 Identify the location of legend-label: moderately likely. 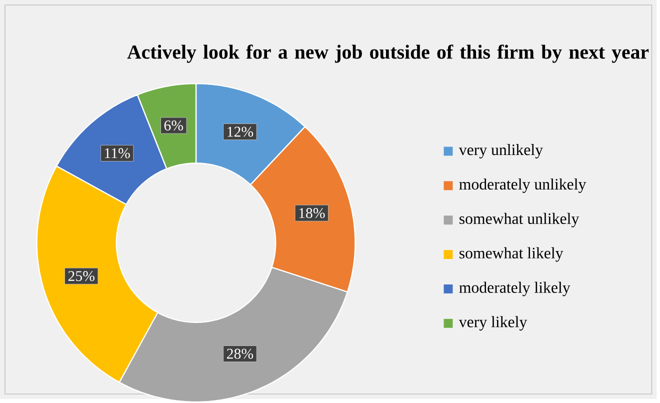
(514, 289).